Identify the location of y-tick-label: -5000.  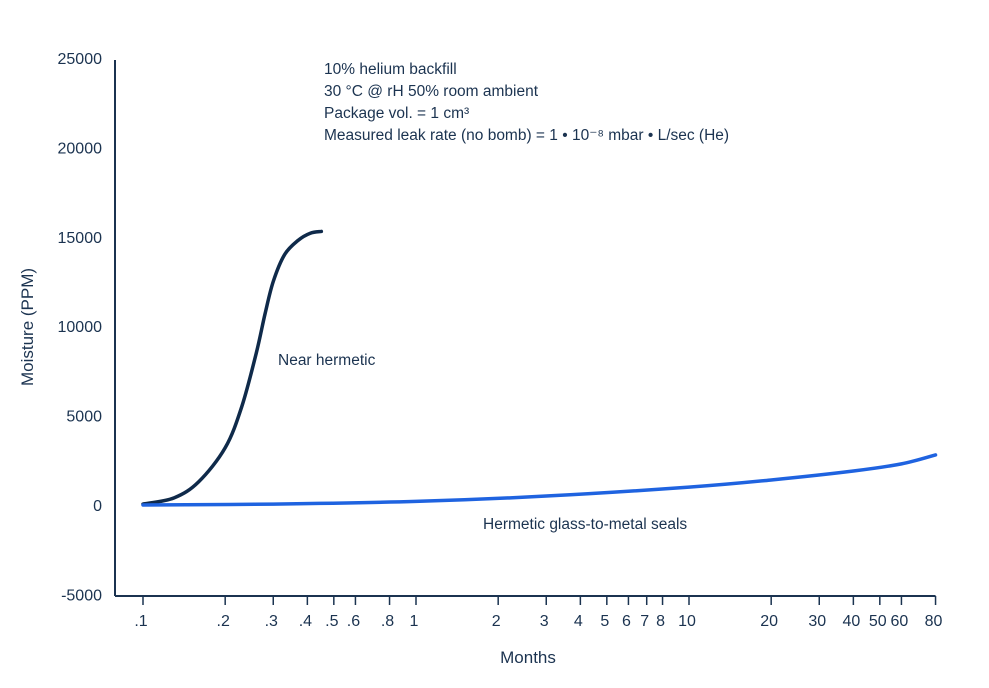
(81, 595).